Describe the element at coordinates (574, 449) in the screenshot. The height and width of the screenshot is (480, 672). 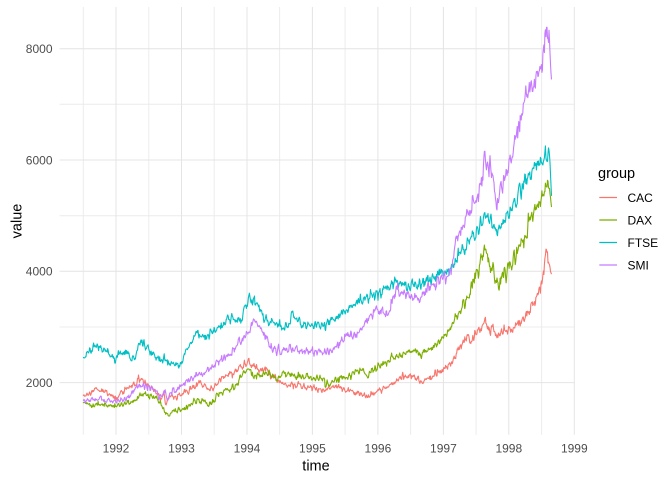
I see `svg-text: 1999` at that location.